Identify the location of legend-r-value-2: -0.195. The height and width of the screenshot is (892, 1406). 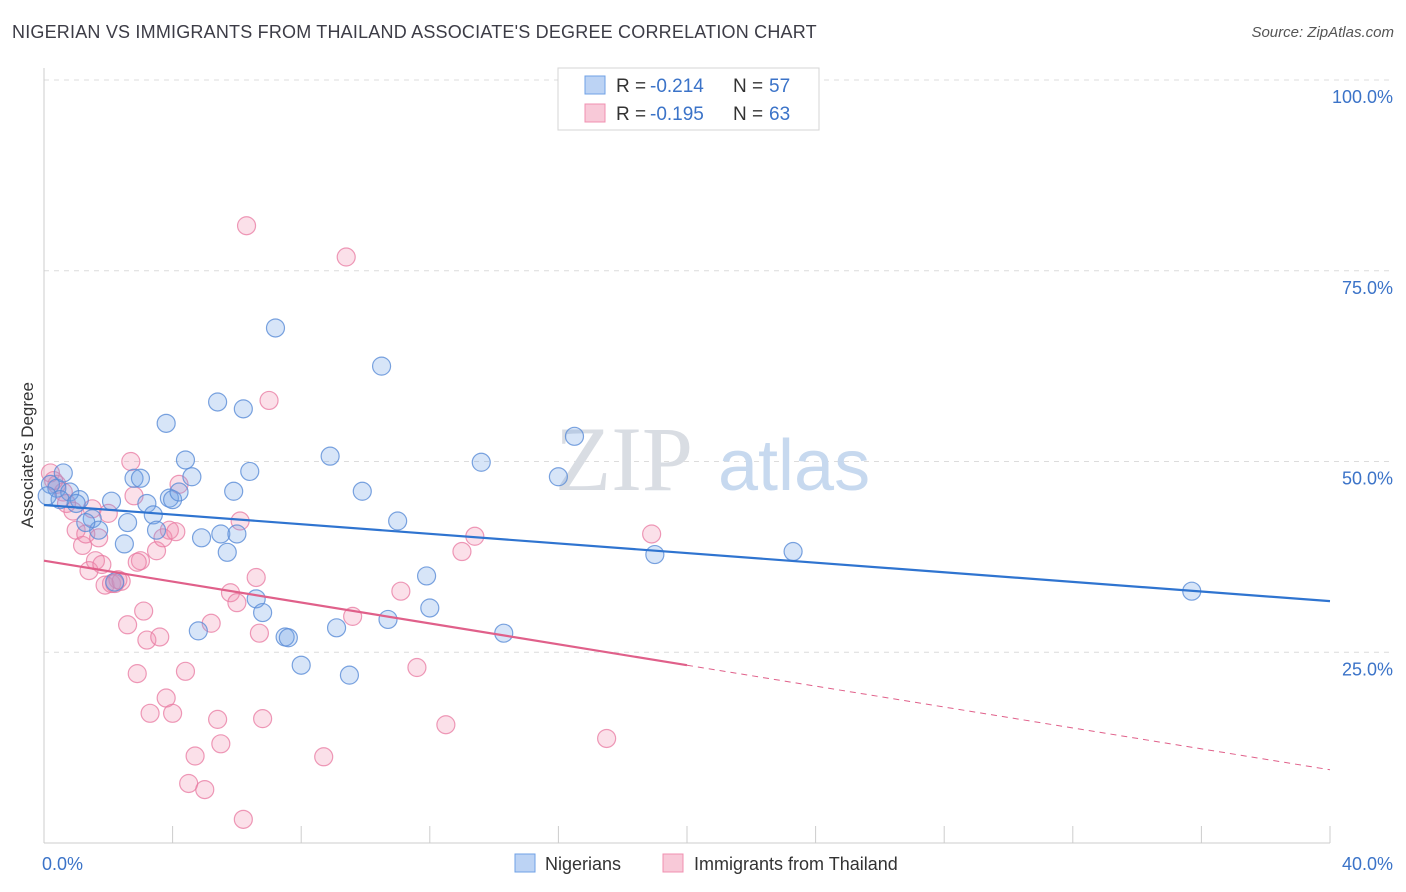
(677, 114).